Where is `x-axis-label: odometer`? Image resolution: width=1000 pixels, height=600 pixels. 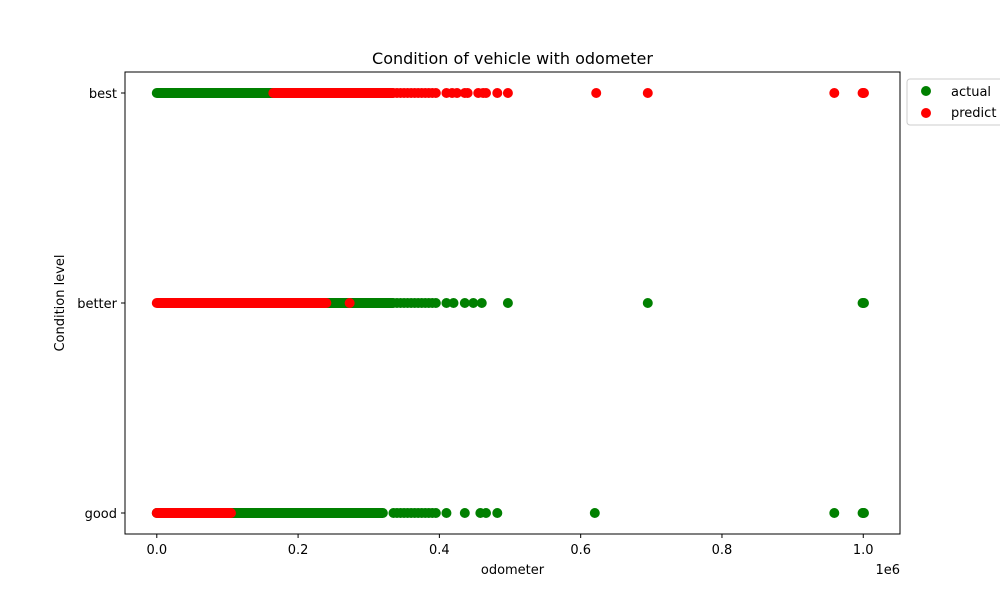 x-axis-label: odometer is located at coordinates (513, 570).